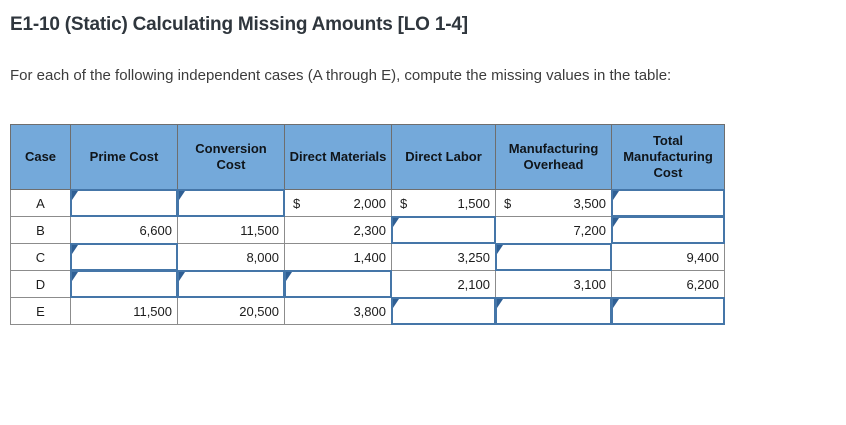 The image size is (846, 425). I want to click on cell-C-manufacturing-overhead, so click(553, 257).